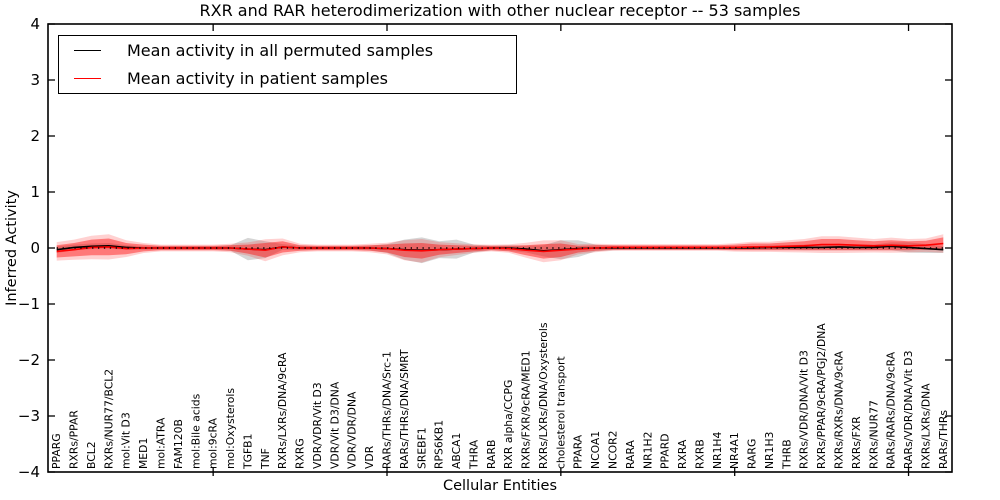 Image resolution: width=1000 pixels, height=500 pixels. Describe the element at coordinates (35, 136) in the screenshot. I see `y-tick-label: 2` at that location.